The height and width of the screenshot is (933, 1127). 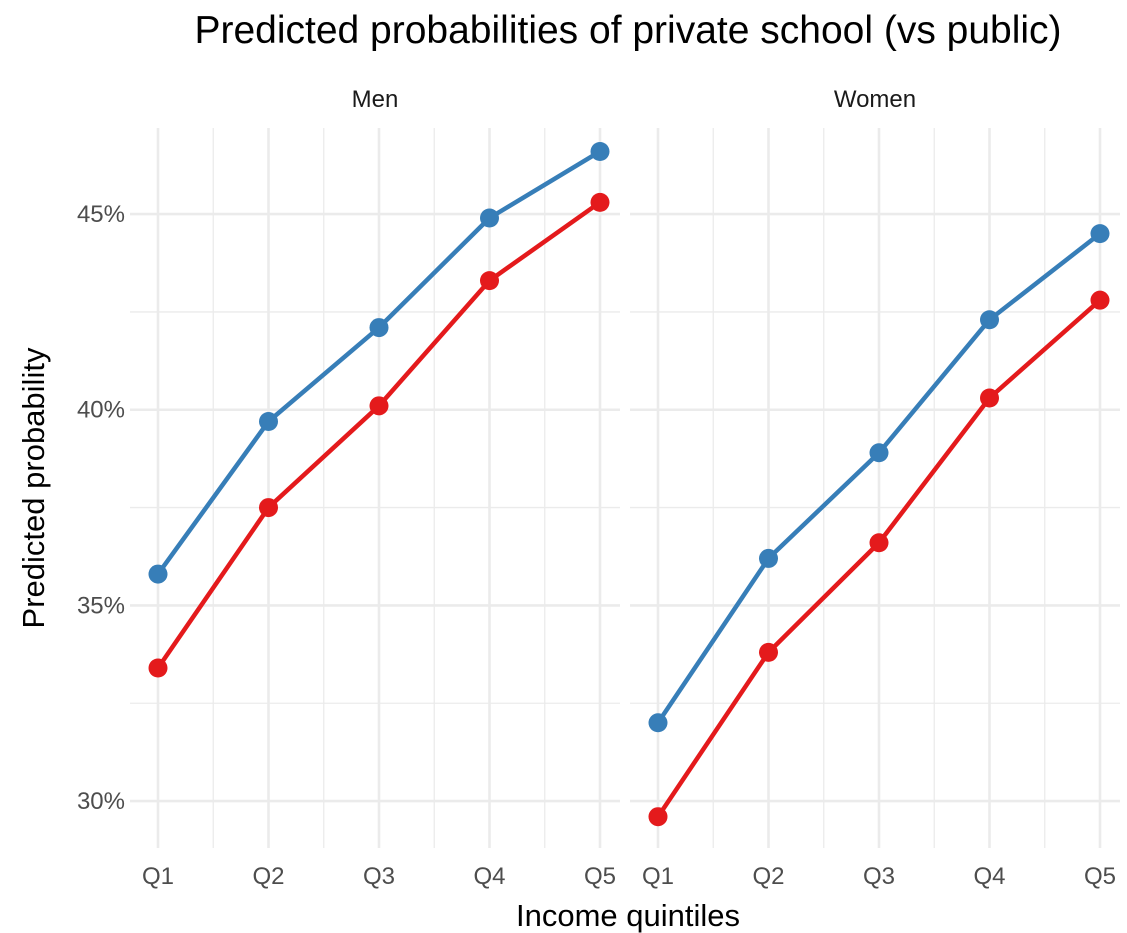 What do you see at coordinates (101, 801) in the screenshot?
I see `y-tick-label: 30%` at bounding box center [101, 801].